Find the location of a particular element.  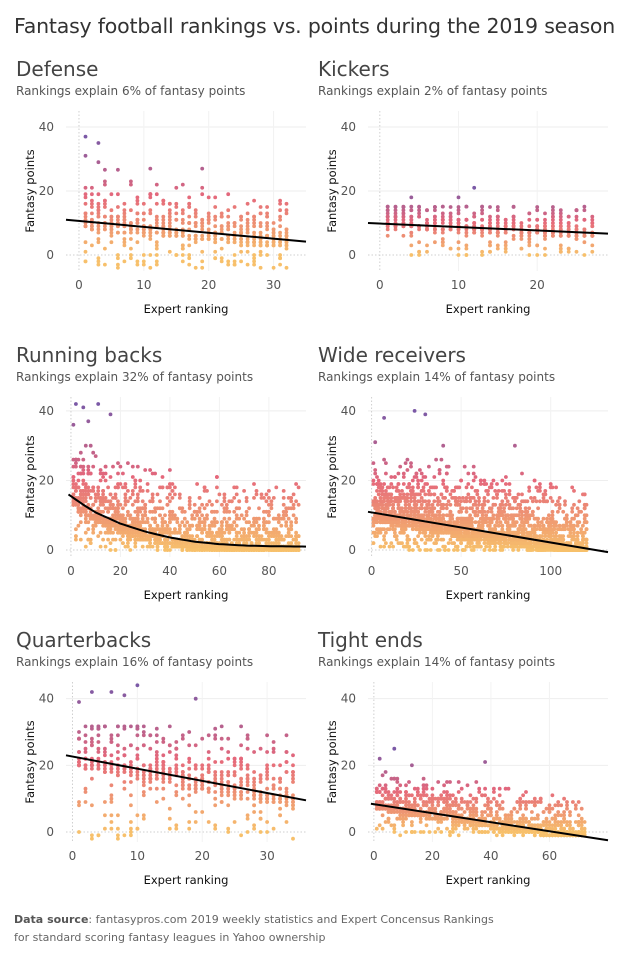

panel-subtitle: Rankings explain 16% of fantasy points is located at coordinates (135, 662).